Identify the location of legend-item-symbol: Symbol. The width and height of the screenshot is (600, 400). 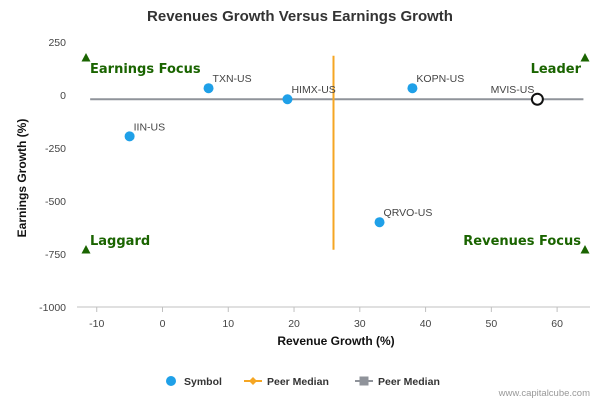
(194, 382).